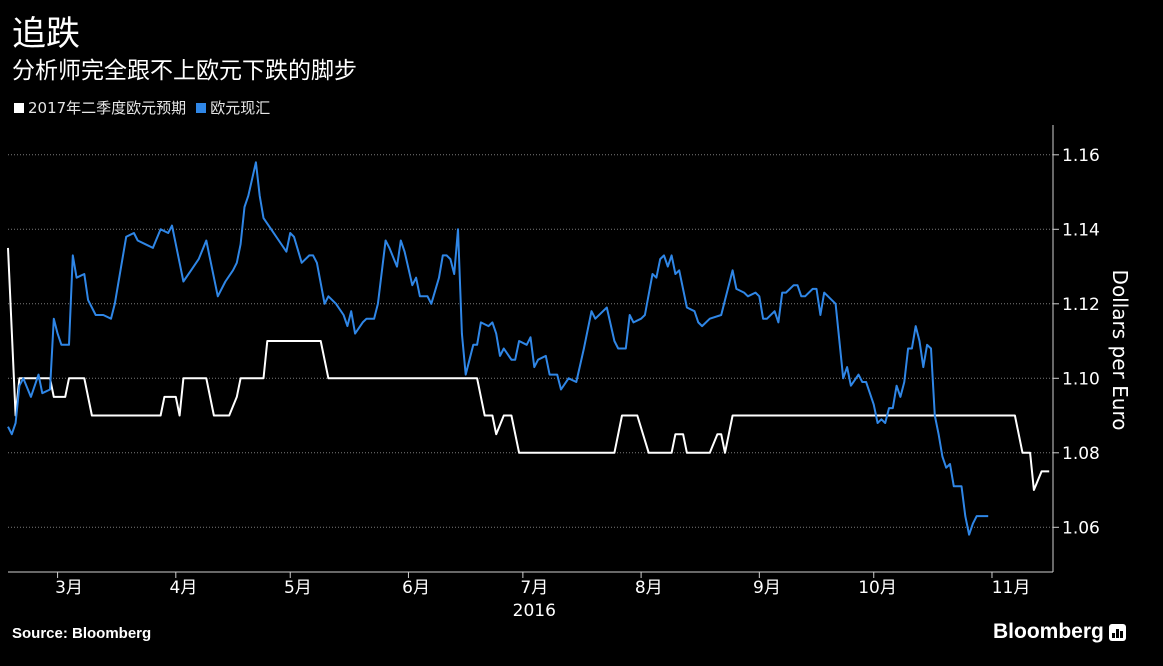 This screenshot has height=666, width=1163. Describe the element at coordinates (534, 588) in the screenshot. I see `x-tick-label: 7月` at that location.